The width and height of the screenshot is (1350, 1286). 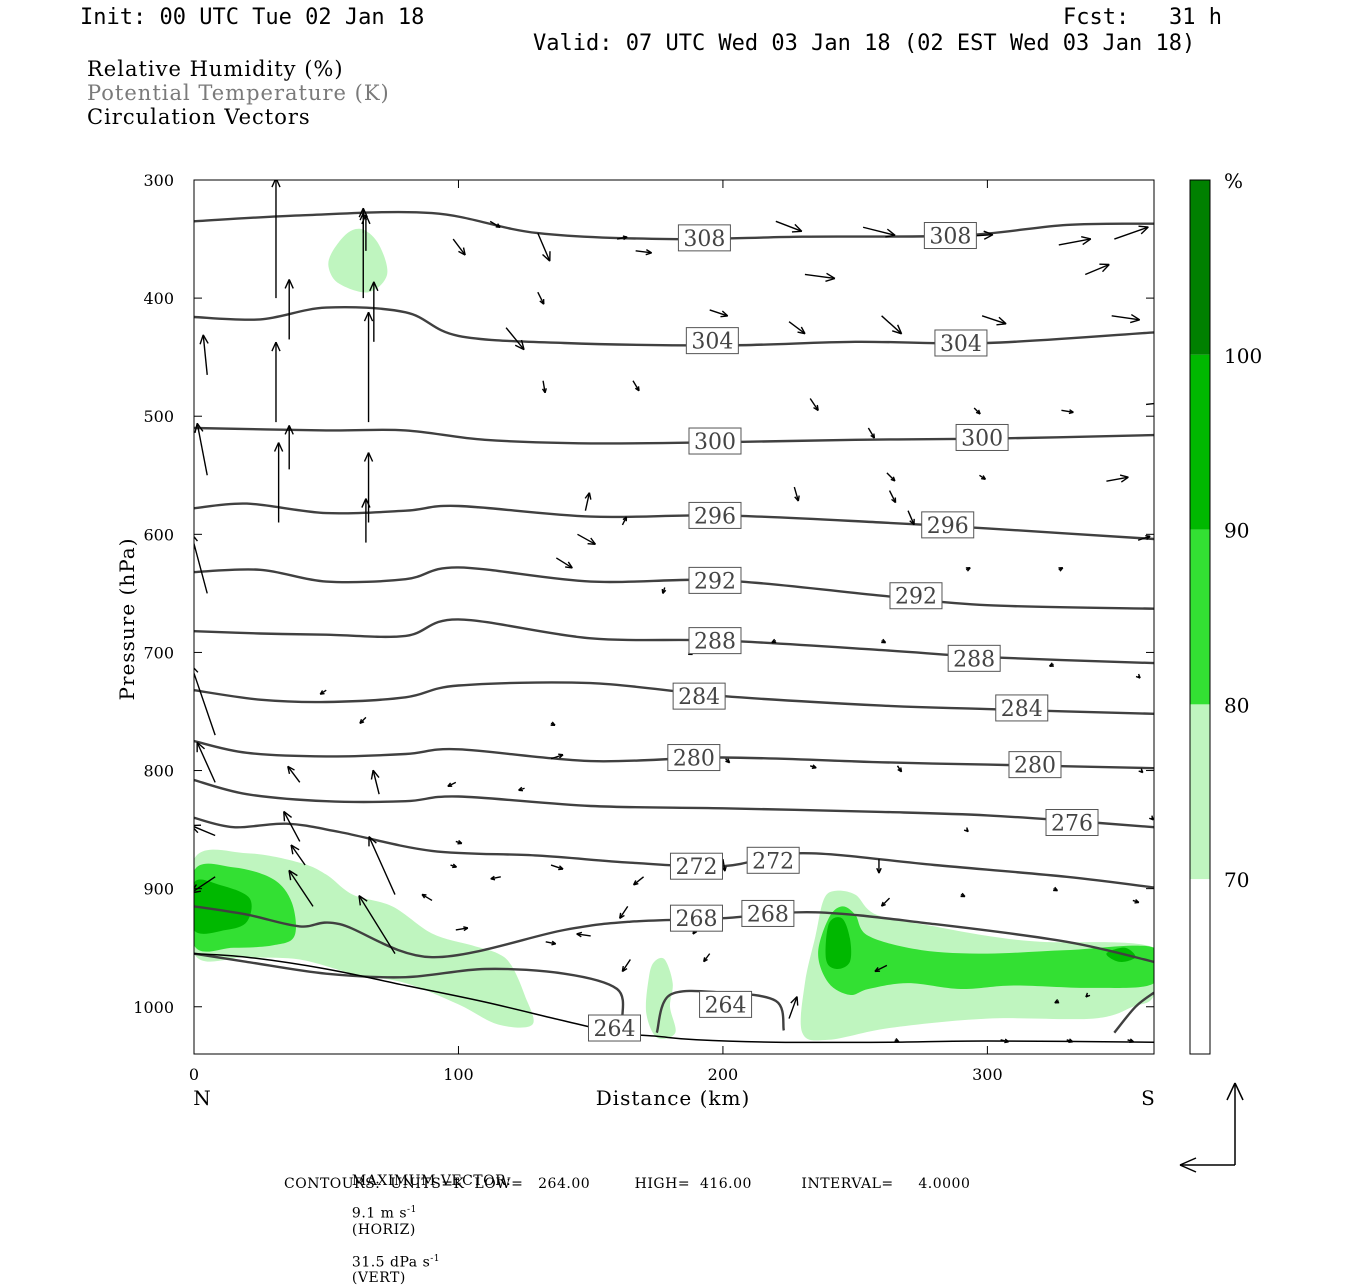 I want to click on isentrope-label-text: 304, so click(x=961, y=344).